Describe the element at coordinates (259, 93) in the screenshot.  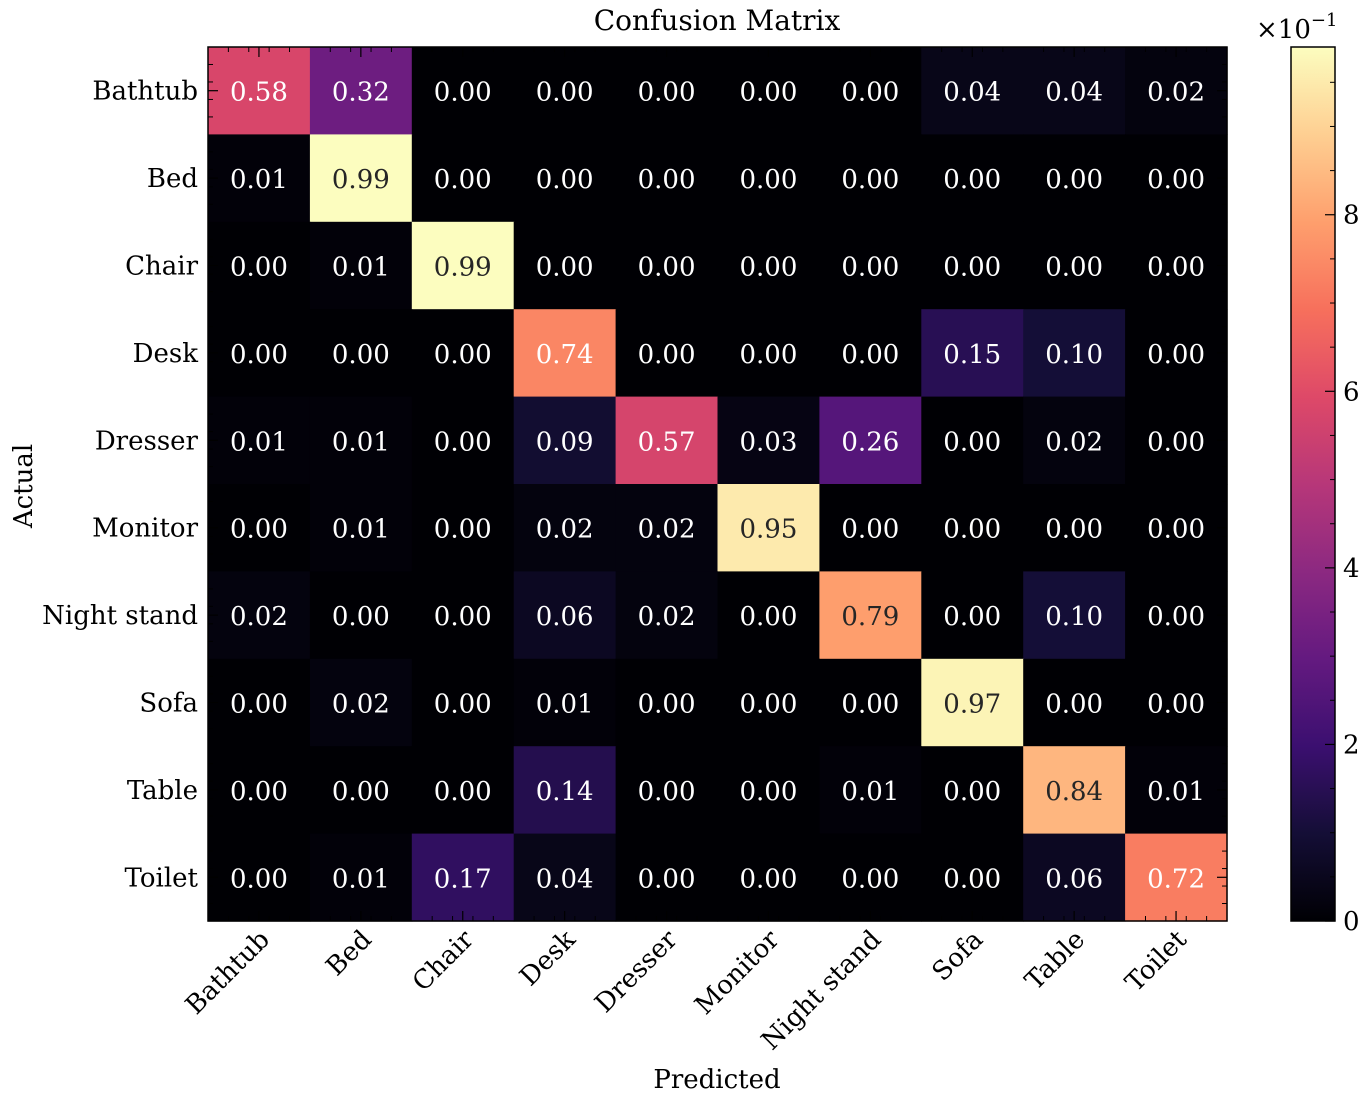
I see `cell-value-label: 0.58` at that location.